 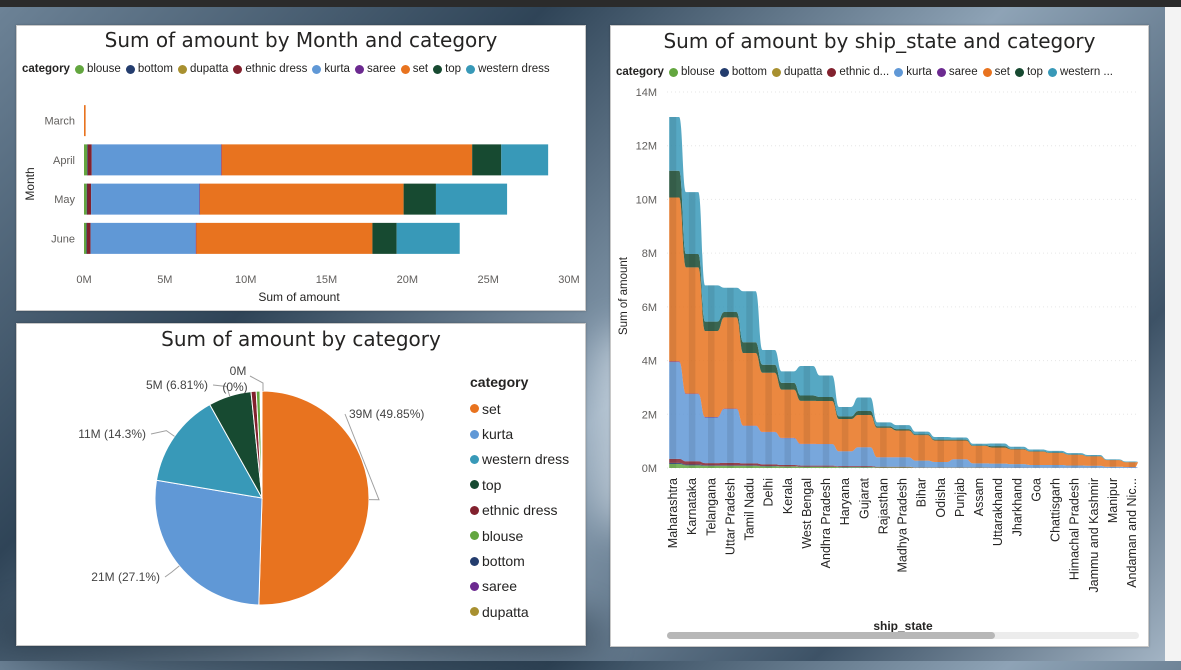 I want to click on area-blouse, so click(x=902, y=465).